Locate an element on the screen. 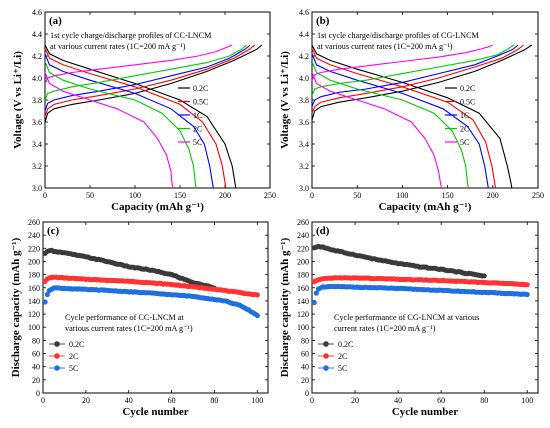 Image resolution: width=550 pixels, height=428 pixels. y-tick-label: 3.4 is located at coordinates (304, 144).